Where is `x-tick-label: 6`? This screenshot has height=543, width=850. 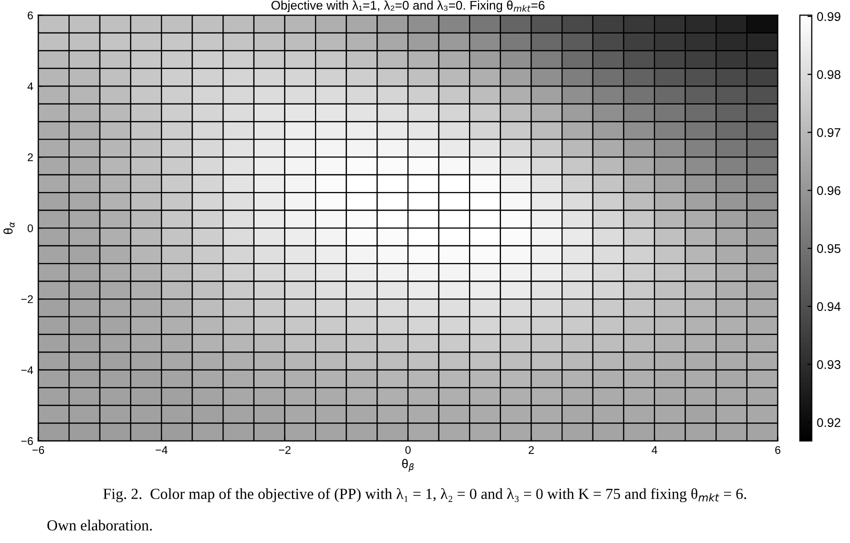 x-tick-label: 6 is located at coordinates (777, 450).